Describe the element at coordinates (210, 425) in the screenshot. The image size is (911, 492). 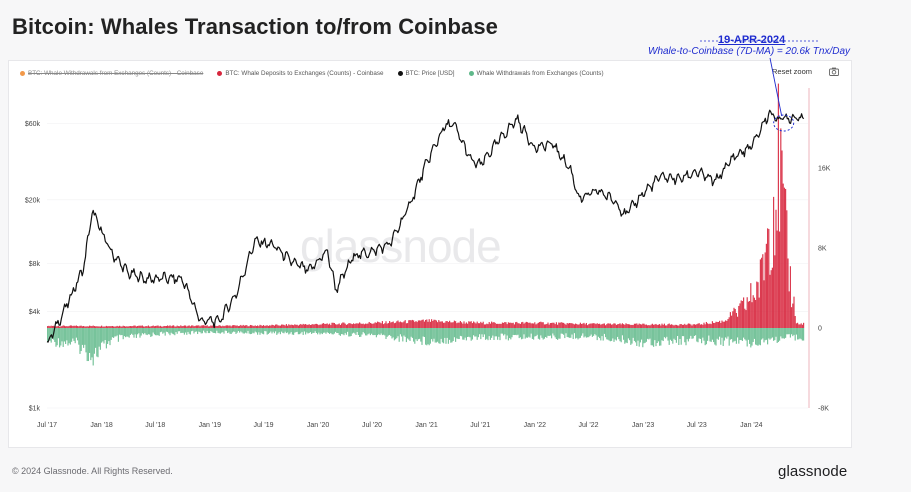
I see `x-tick-label: Jan '19` at that location.